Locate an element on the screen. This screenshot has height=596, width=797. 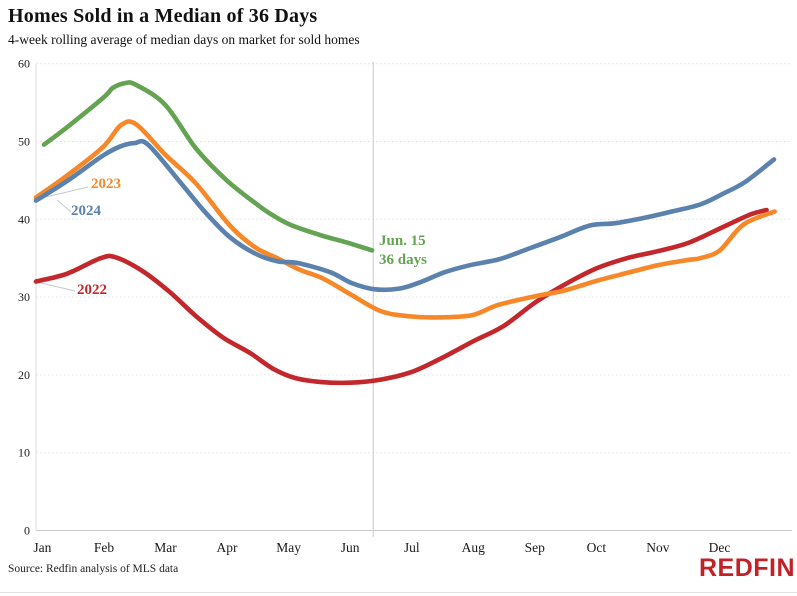
page-title: Homes Sold in a Median of 36 Days is located at coordinates (163, 16).